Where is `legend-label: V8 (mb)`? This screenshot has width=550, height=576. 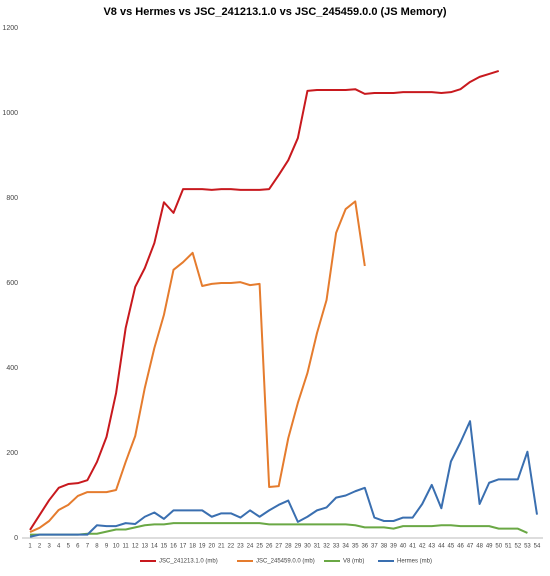
legend-label: V8 (mb) is located at coordinates (353, 562).